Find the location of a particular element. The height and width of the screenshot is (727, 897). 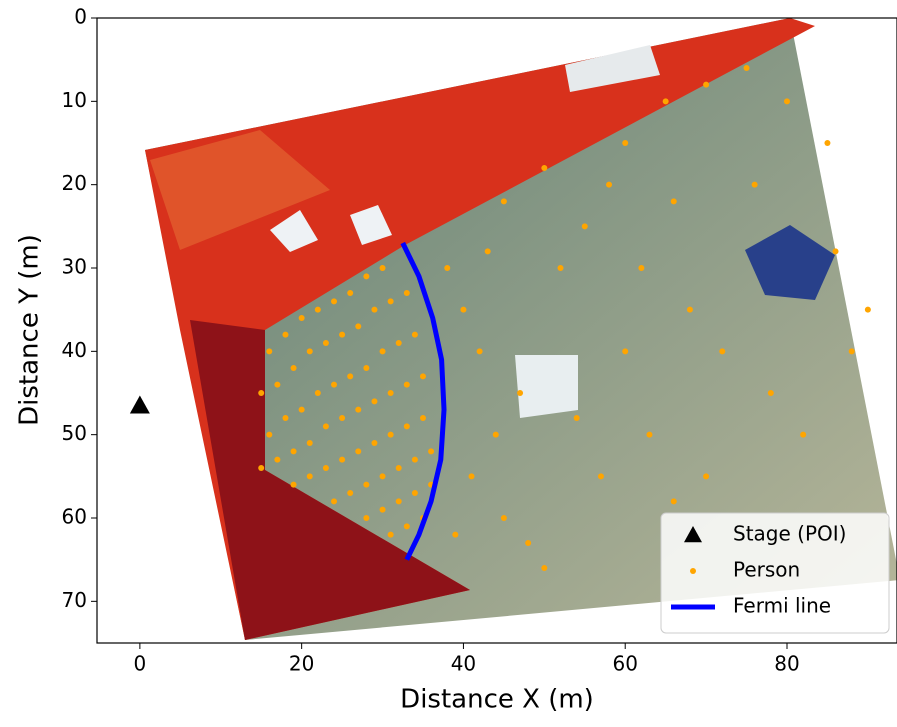

stage-marker is located at coordinates (139, 404).